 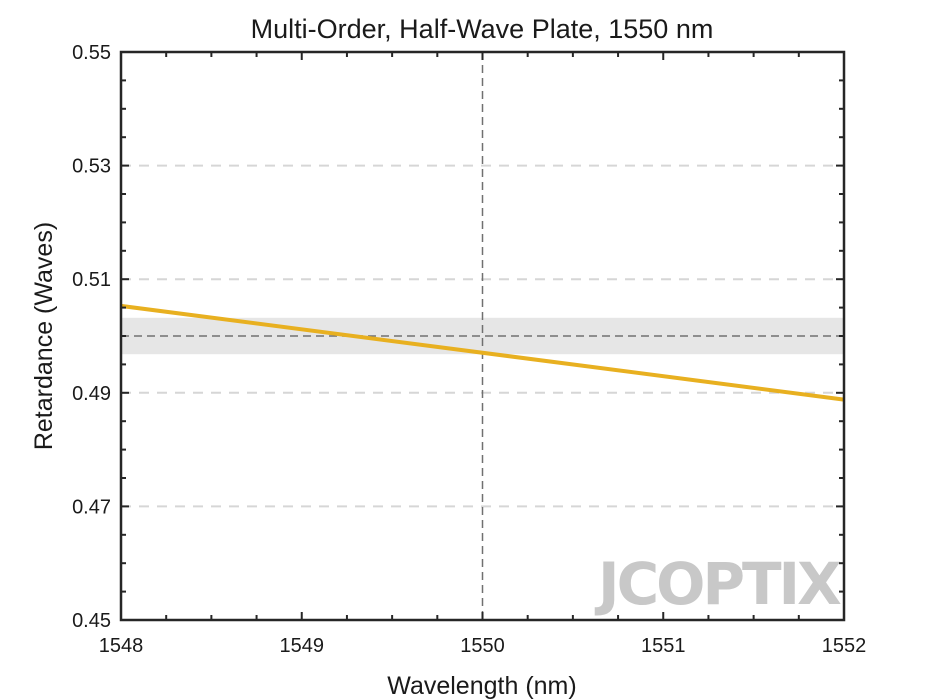 I want to click on x-tick-label-2: 1550, so click(x=482, y=646).